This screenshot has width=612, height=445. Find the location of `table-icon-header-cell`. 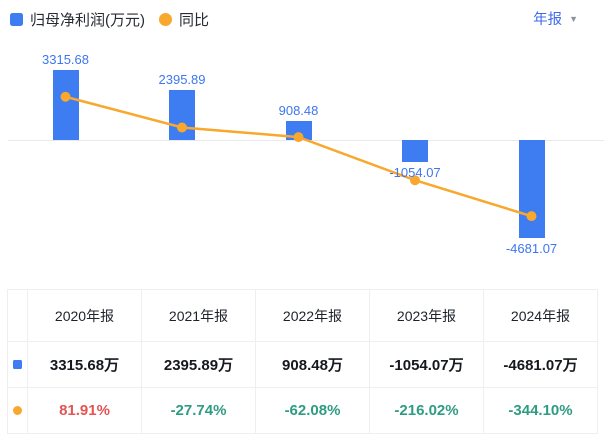

table-icon-header-cell is located at coordinates (17, 315).